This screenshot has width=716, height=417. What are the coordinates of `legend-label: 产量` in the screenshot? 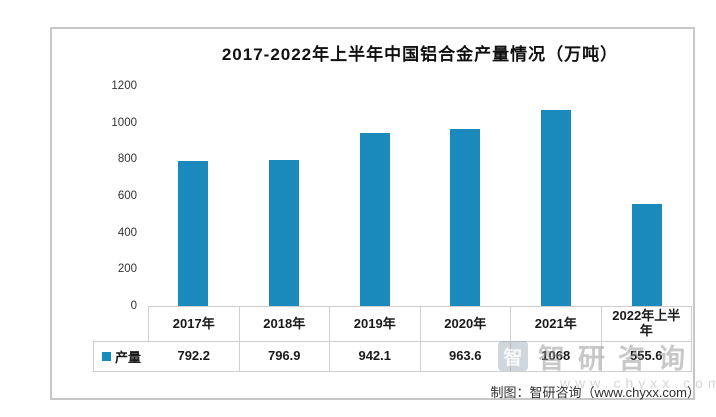 It's located at (127, 357).